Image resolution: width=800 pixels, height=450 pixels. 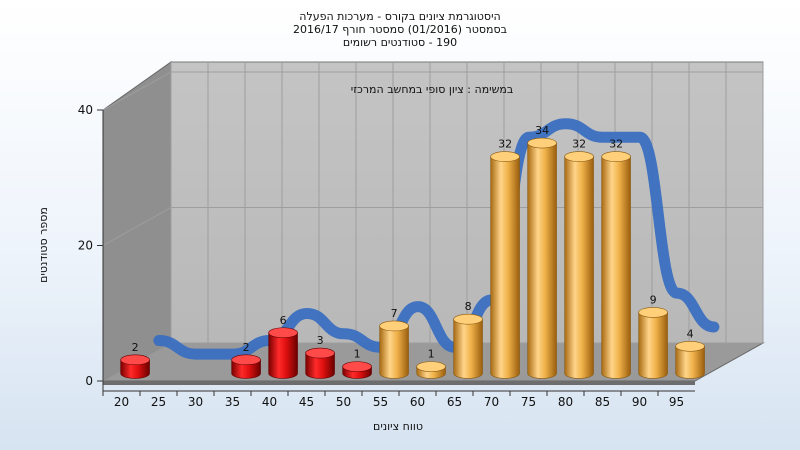 What do you see at coordinates (653, 299) in the screenshot?
I see `bar-value-label: 9` at bounding box center [653, 299].